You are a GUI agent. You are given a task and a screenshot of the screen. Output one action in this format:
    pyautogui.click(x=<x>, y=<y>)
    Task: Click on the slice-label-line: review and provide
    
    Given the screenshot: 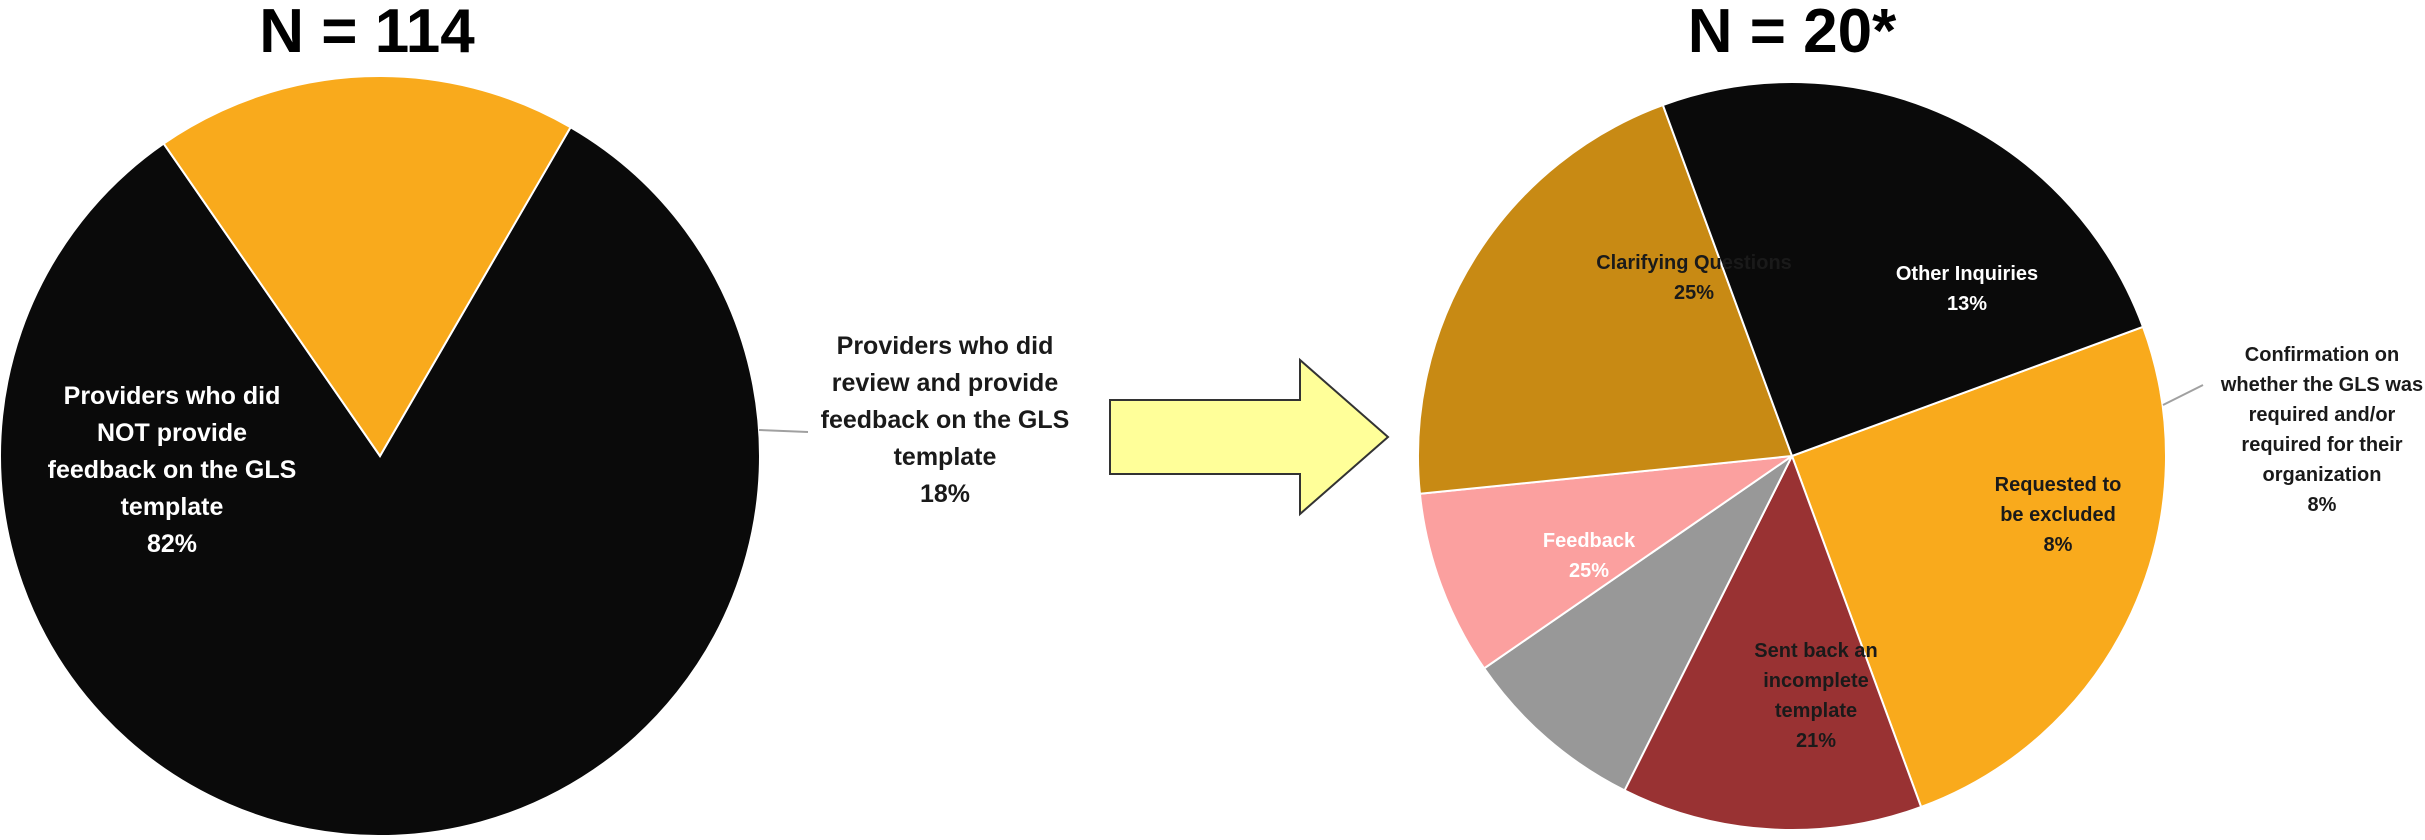 What is the action you would take?
    pyautogui.click(x=945, y=383)
    